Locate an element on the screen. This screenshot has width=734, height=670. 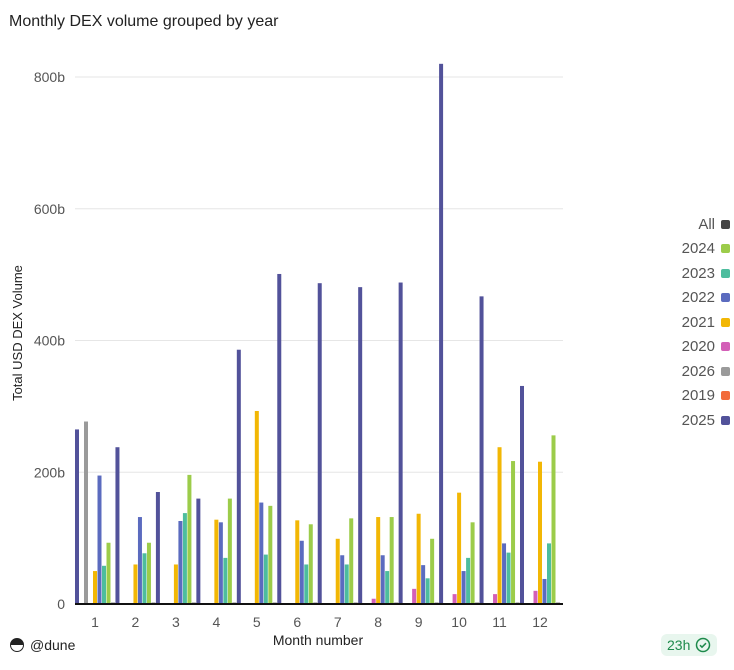
legend-item-2022: 2022 is located at coordinates (685, 298).